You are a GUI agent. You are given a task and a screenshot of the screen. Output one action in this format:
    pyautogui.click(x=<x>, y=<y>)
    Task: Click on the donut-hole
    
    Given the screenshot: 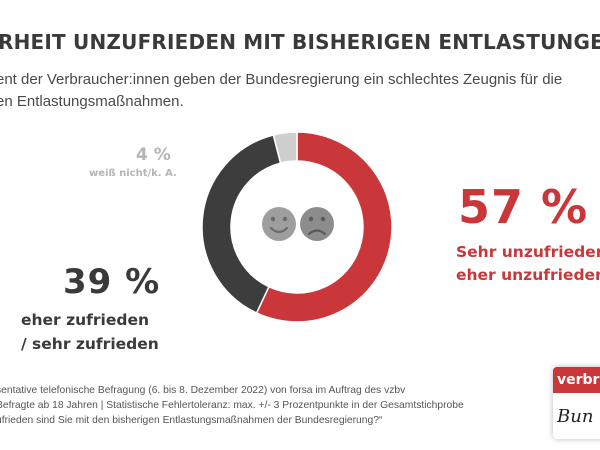 What is the action you would take?
    pyautogui.click(x=297, y=227)
    